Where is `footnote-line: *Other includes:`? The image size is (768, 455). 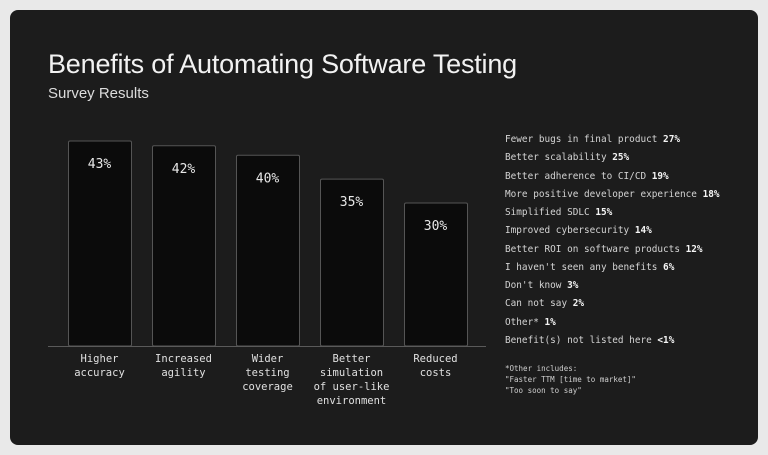 footnote-line: *Other includes: is located at coordinates (541, 368).